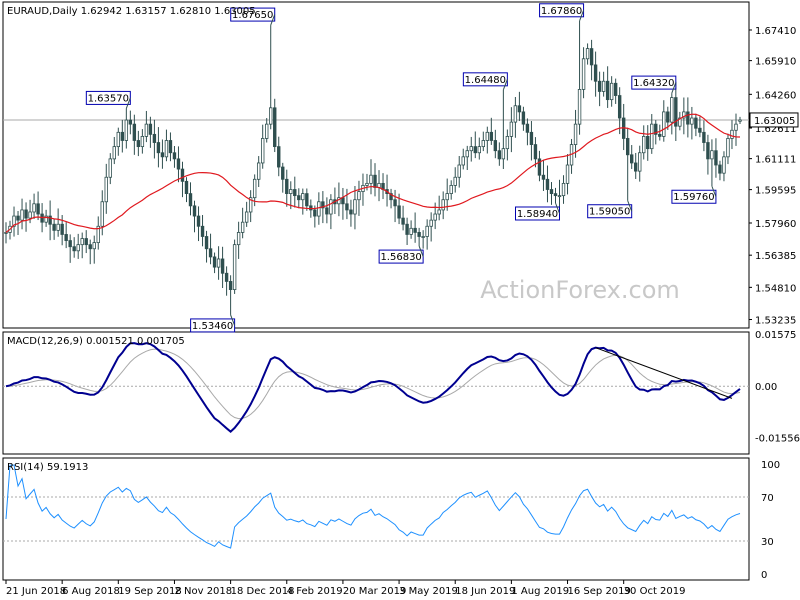 Image resolution: width=800 pixels, height=600 pixels. I want to click on macd-header: MACD(12,26,9) 0.001521 0.001705, so click(96, 341).